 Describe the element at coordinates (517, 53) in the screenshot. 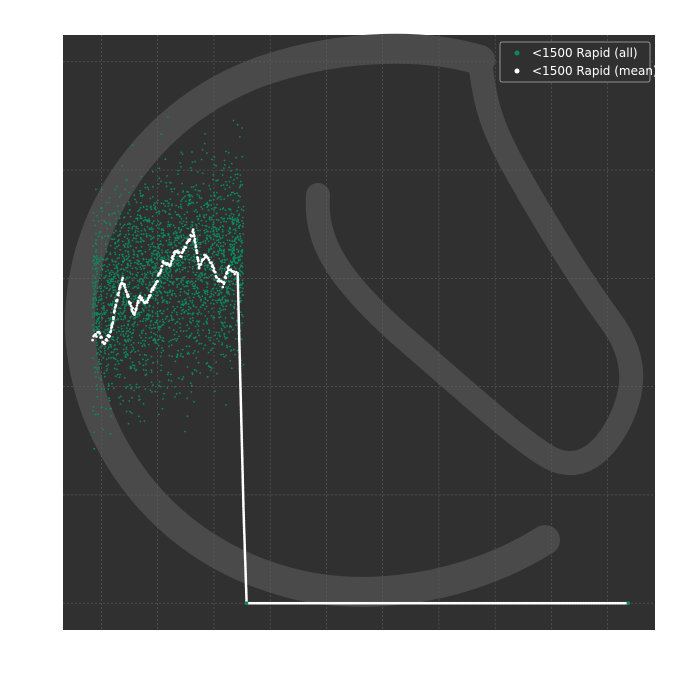

I see `legend-marker-all` at that location.